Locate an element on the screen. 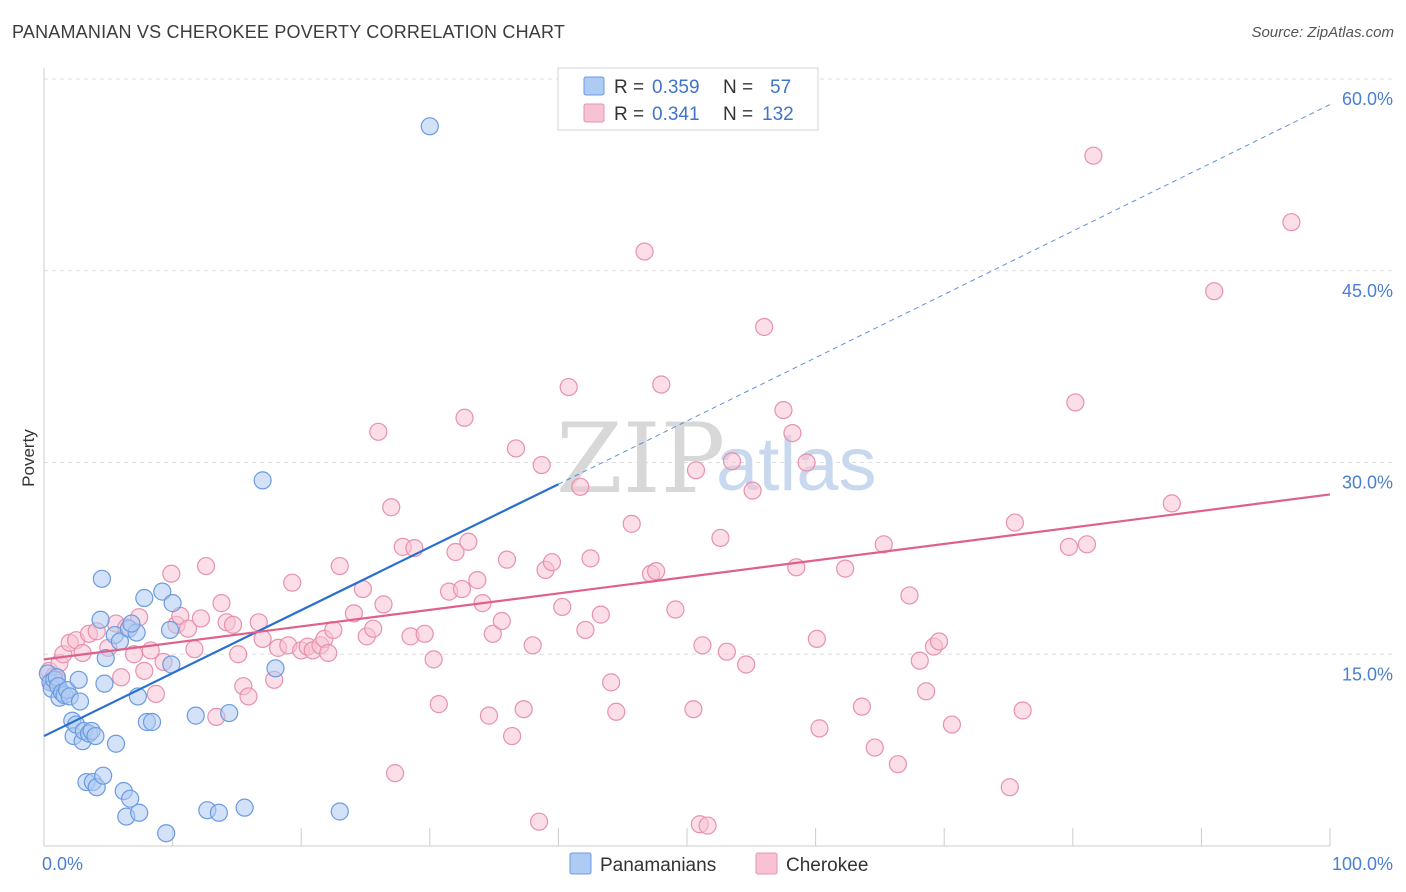 Image resolution: width=1406 pixels, height=892 pixels. y-axis-label: Poverty is located at coordinates (28, 458).